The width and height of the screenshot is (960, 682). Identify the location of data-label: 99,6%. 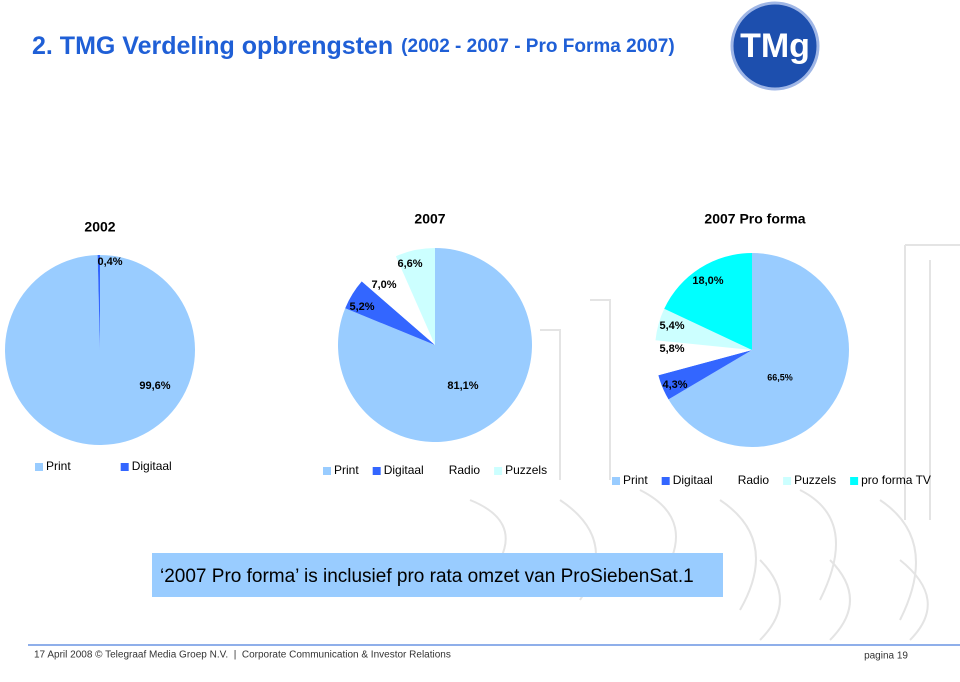
(154, 386).